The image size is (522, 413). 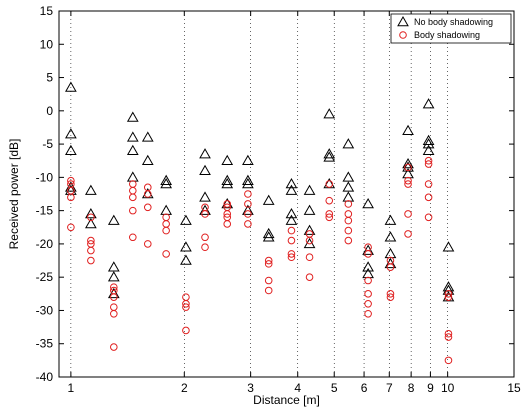 What do you see at coordinates (447, 35) in the screenshot?
I see `legend-label: Body shadowing` at bounding box center [447, 35].